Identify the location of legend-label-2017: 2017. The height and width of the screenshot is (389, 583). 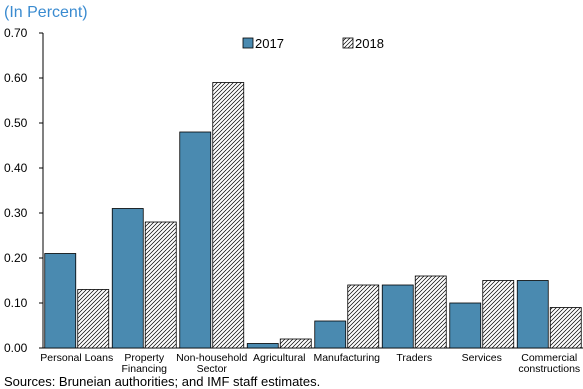
(269, 43).